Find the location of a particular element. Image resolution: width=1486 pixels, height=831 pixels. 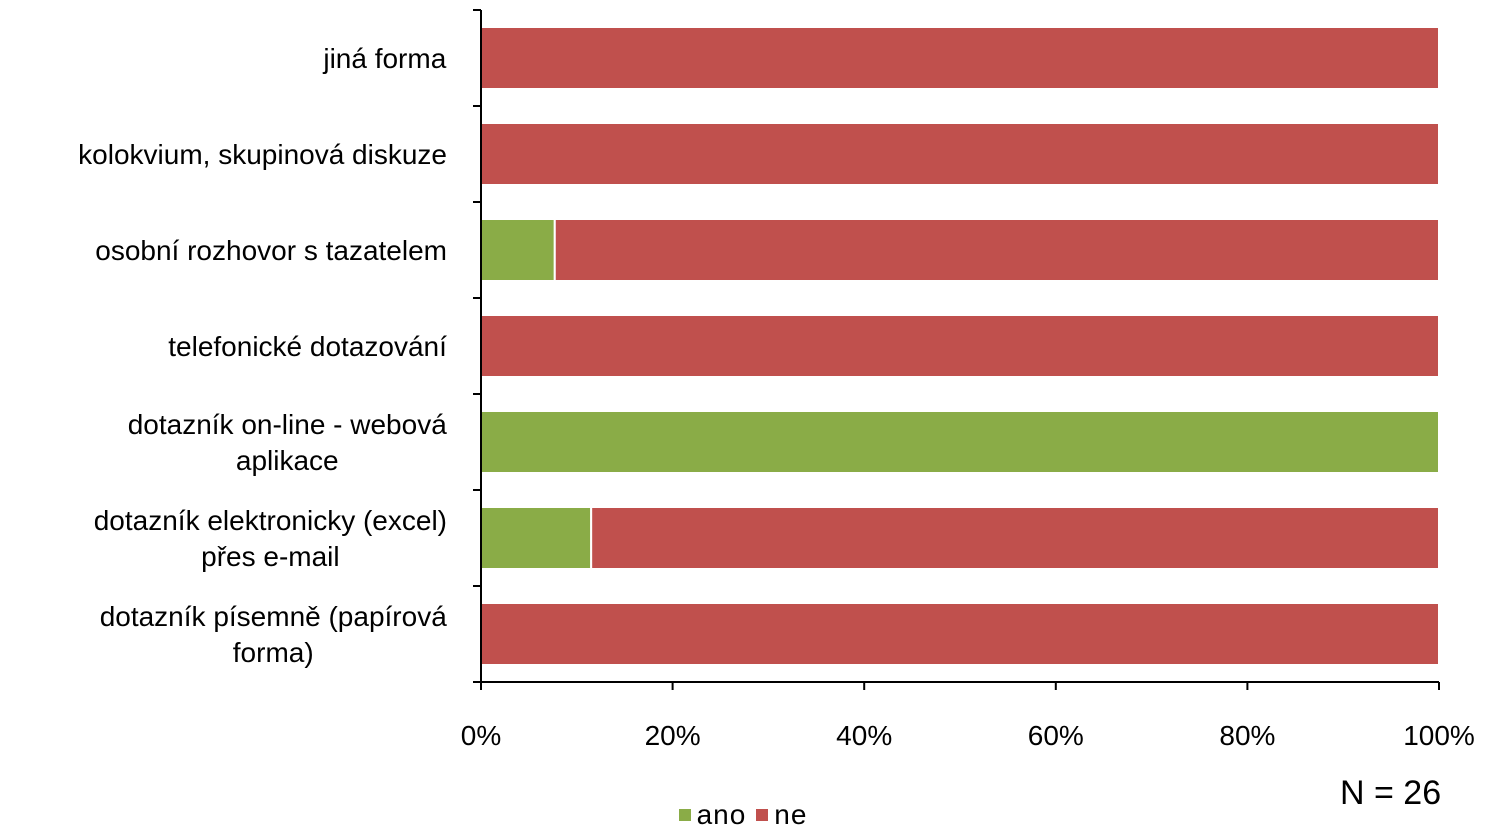

x-tick-label: 0% is located at coordinates (481, 735).